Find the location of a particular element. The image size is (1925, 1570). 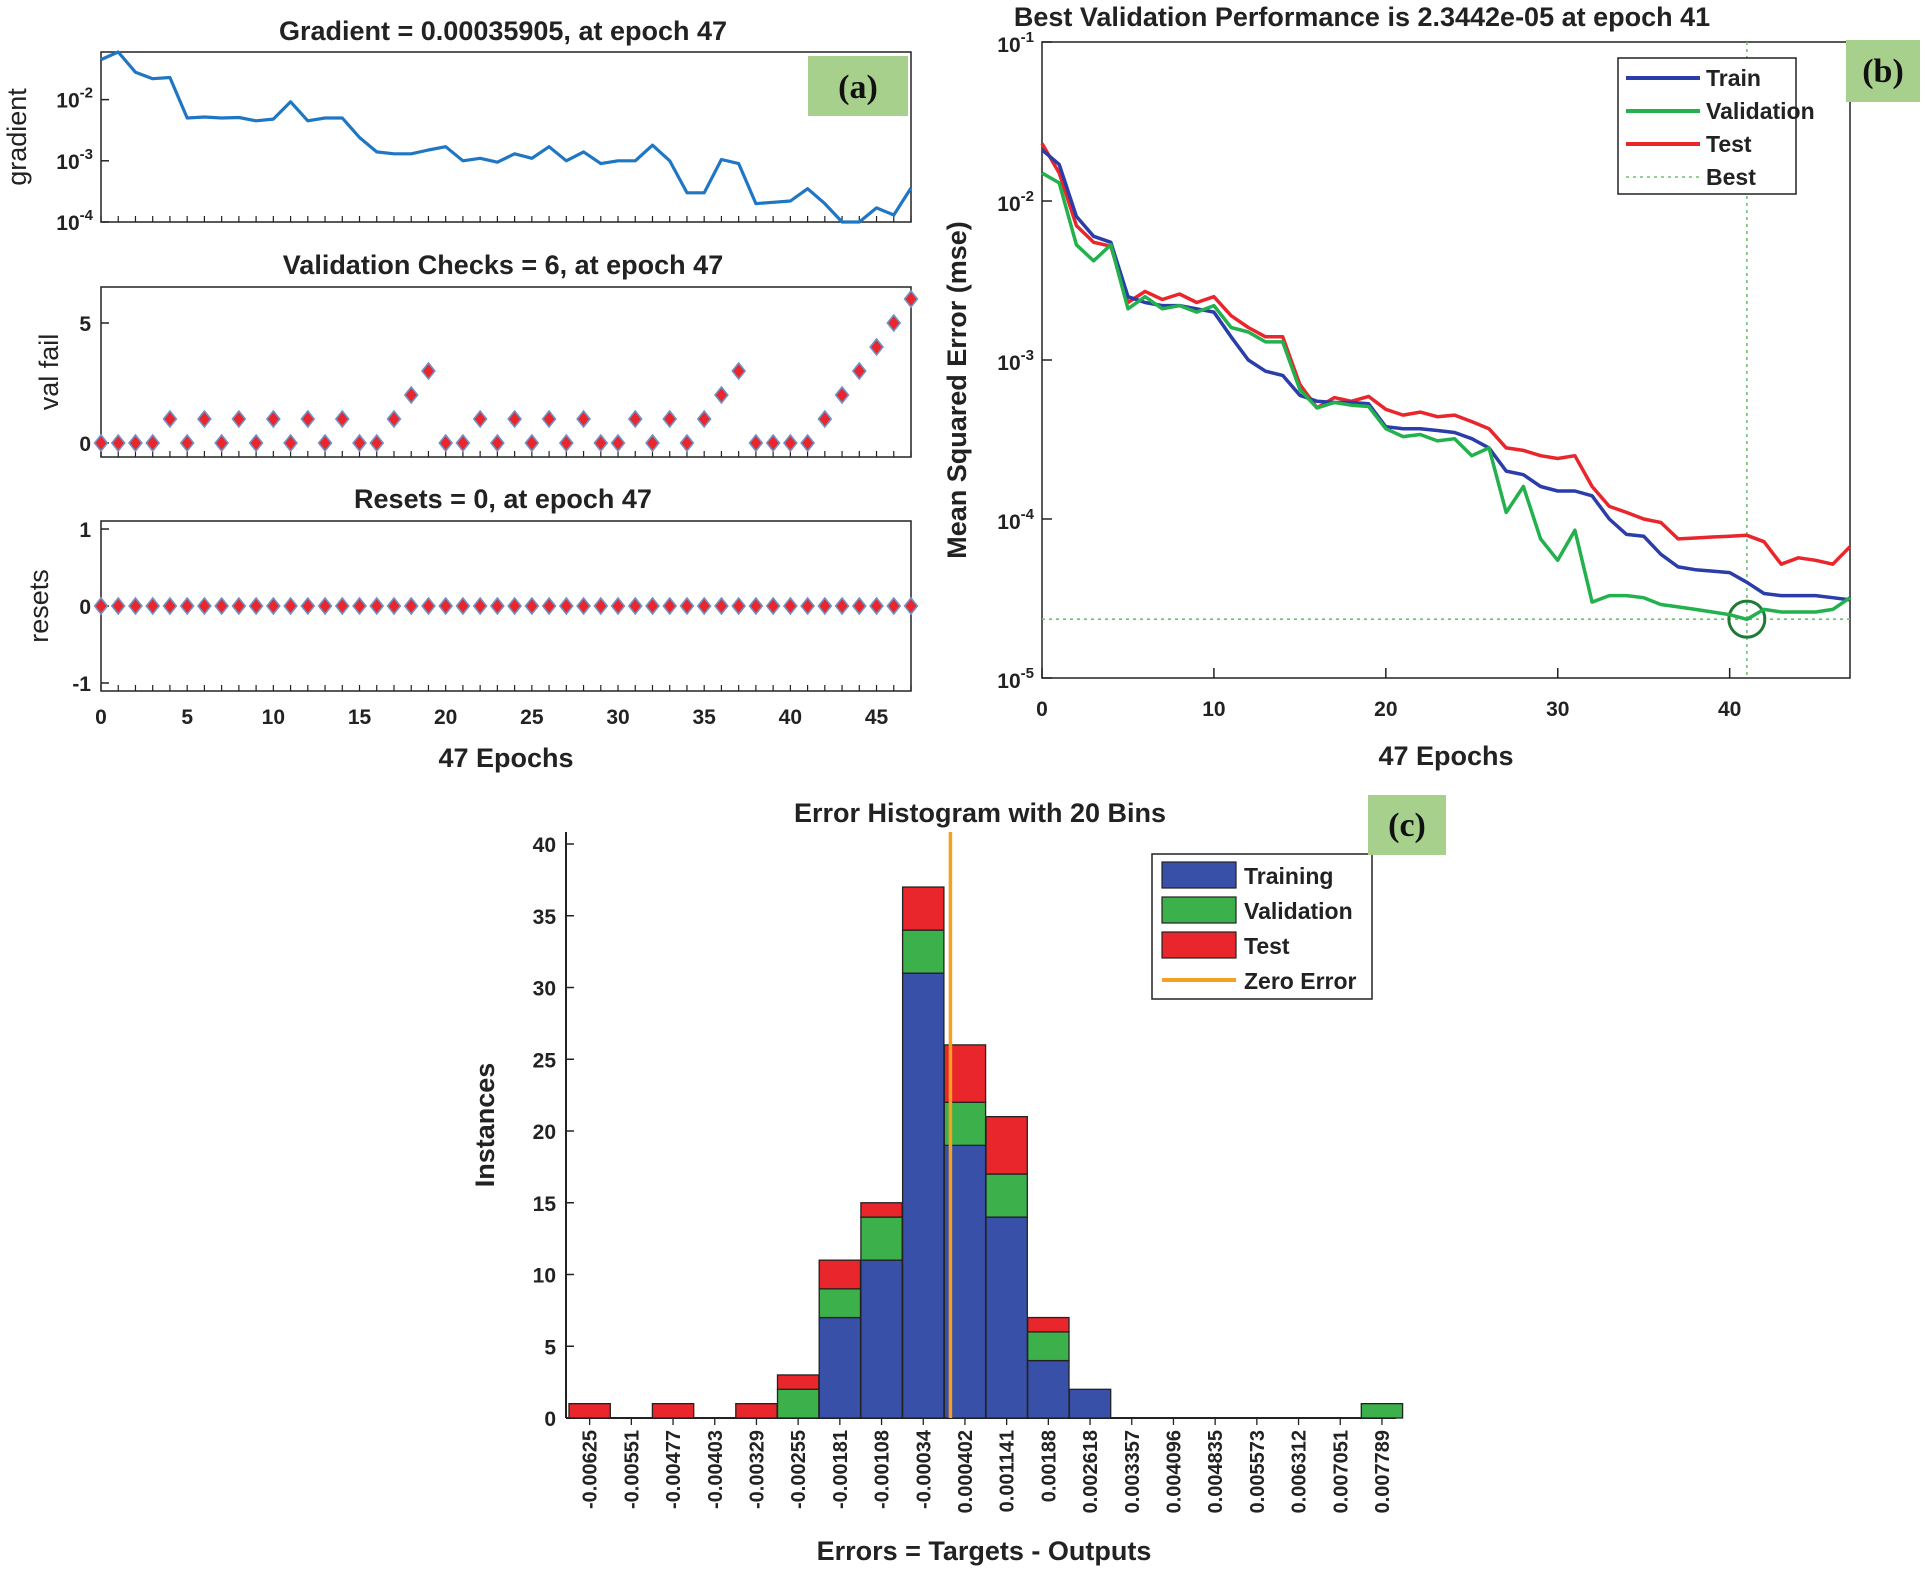

performance-xtick-label: 10 is located at coordinates (1213, 709).